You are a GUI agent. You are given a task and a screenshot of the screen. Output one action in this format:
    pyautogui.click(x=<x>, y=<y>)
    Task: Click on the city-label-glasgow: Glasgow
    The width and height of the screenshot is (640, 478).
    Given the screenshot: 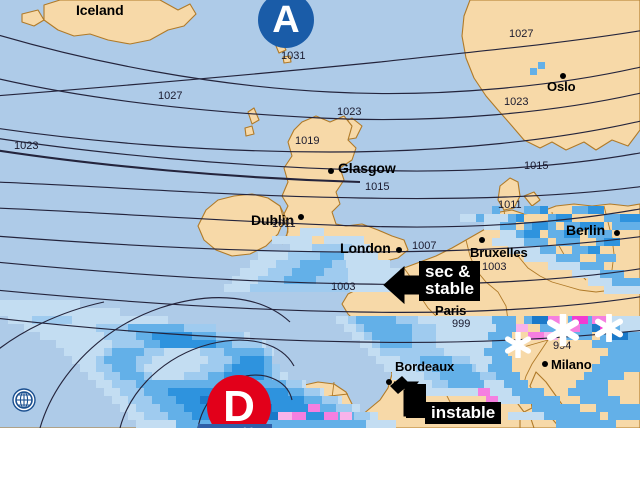 What is the action you would take?
    pyautogui.click(x=367, y=168)
    